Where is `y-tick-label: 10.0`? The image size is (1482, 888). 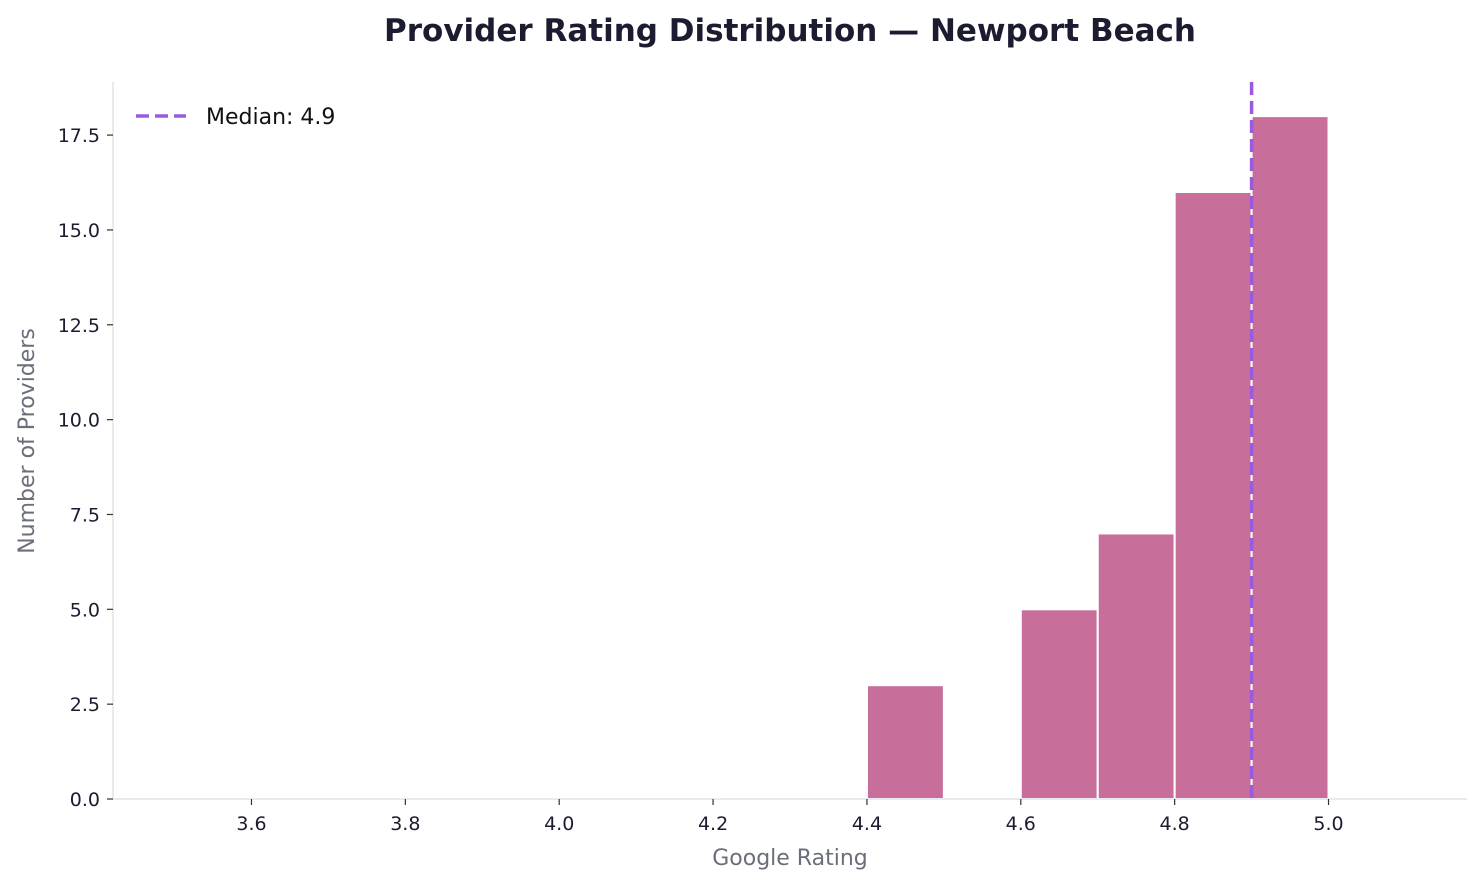 y-tick-label: 10.0 is located at coordinates (79, 421).